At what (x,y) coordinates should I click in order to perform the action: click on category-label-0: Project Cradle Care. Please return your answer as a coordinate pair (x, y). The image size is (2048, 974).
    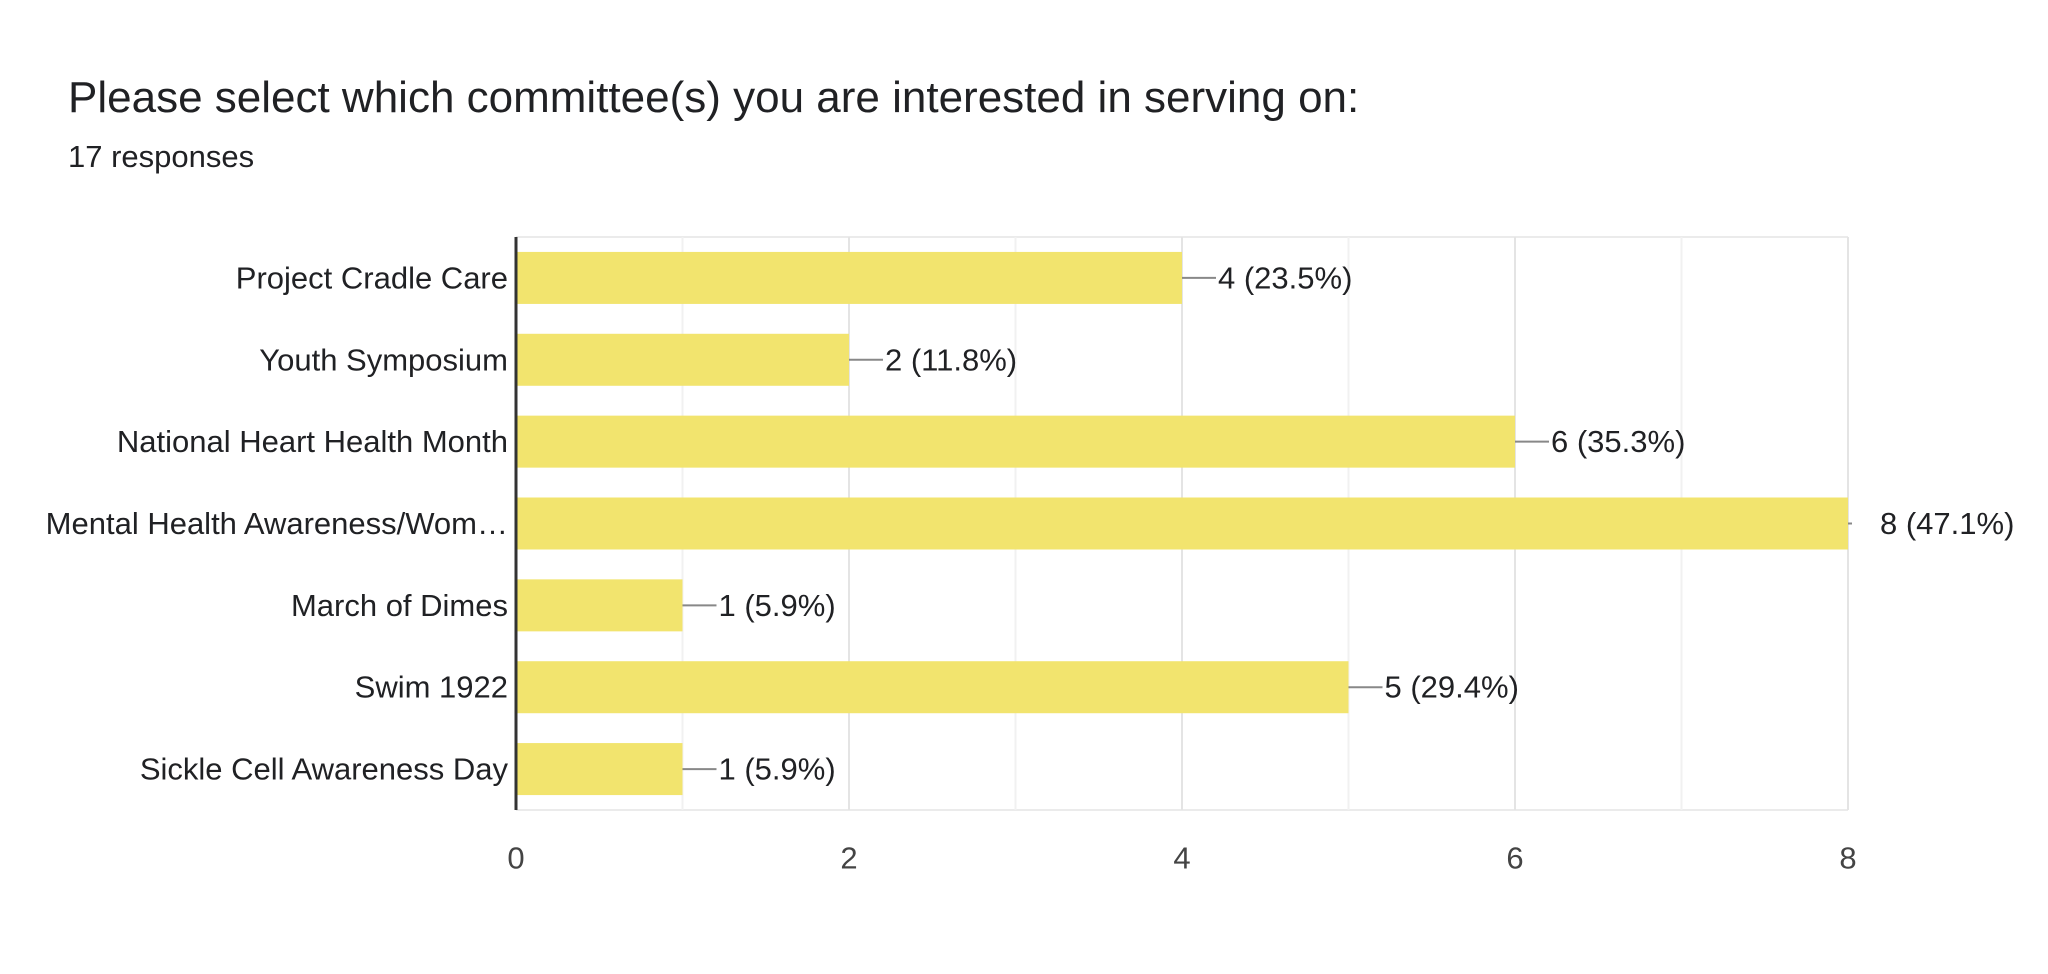
    Looking at the image, I should click on (372, 277).